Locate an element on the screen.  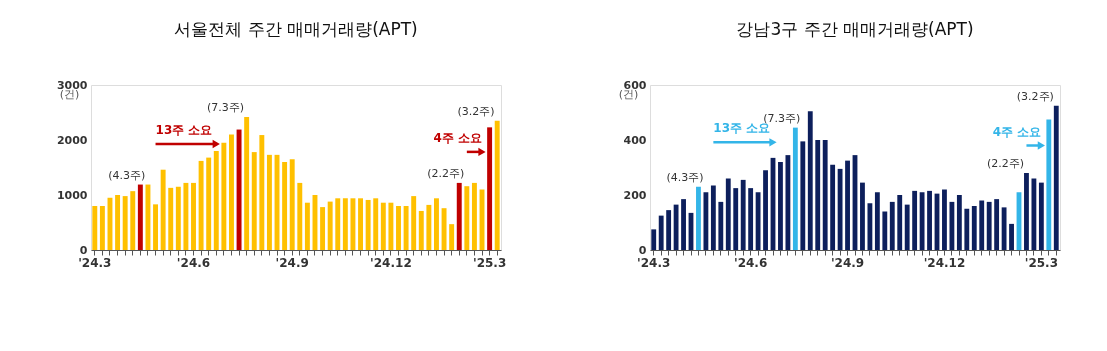
annotation: 4주 소요 is located at coordinates (1017, 131).